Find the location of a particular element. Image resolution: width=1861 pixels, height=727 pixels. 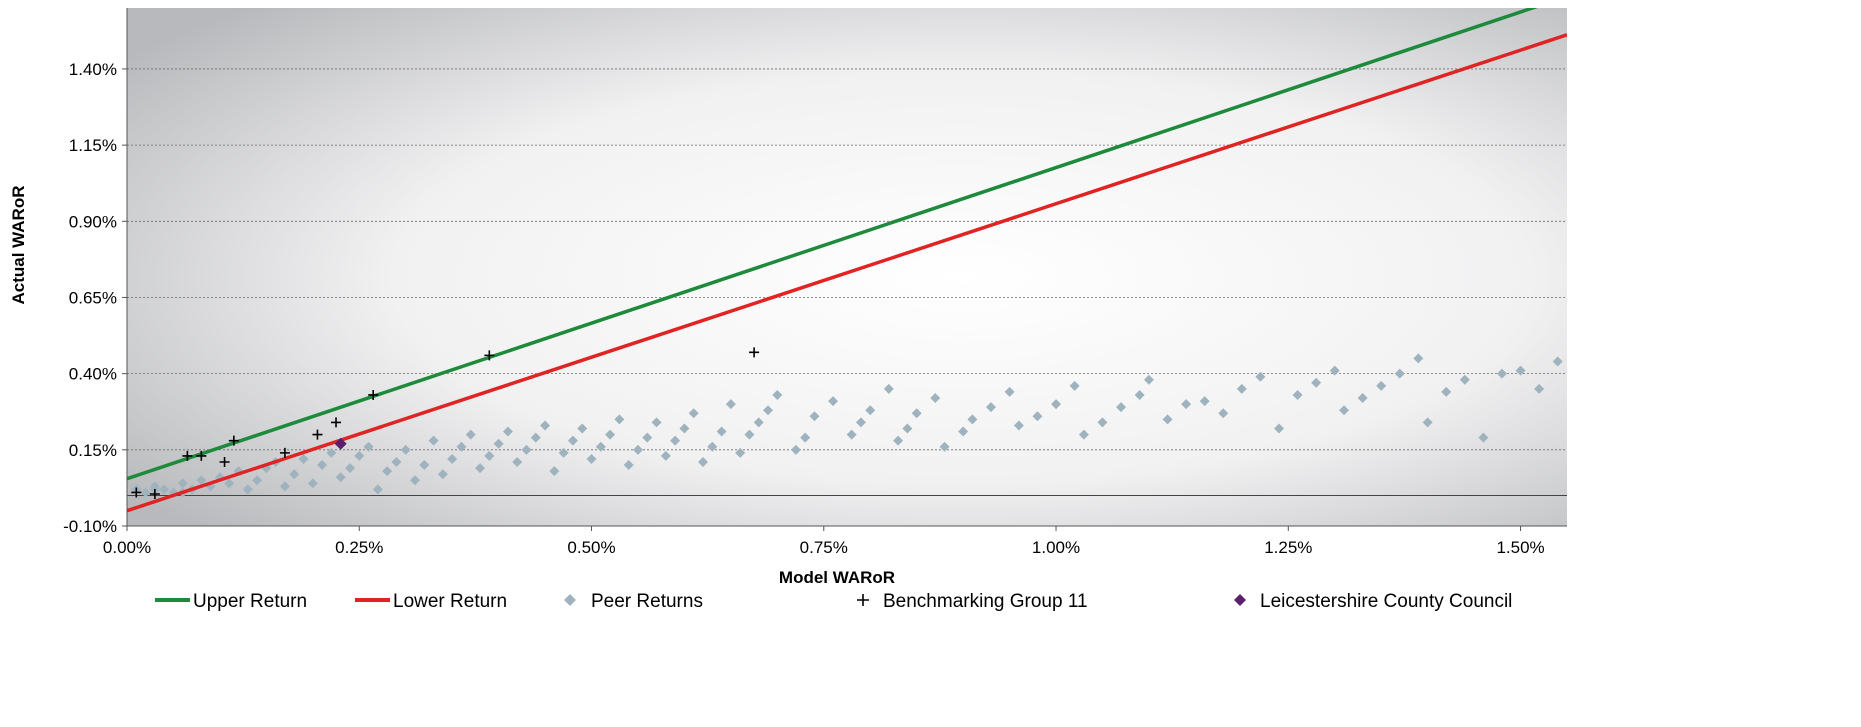

y-tick-label: 0.40% is located at coordinates (93, 374).